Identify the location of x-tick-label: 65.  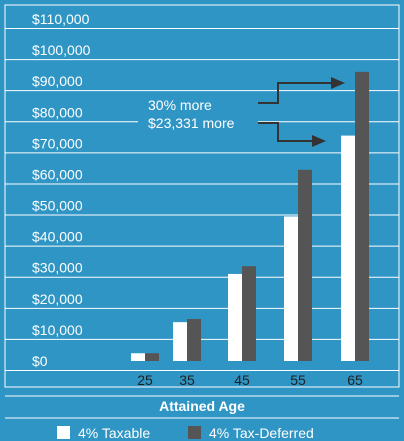
(355, 380).